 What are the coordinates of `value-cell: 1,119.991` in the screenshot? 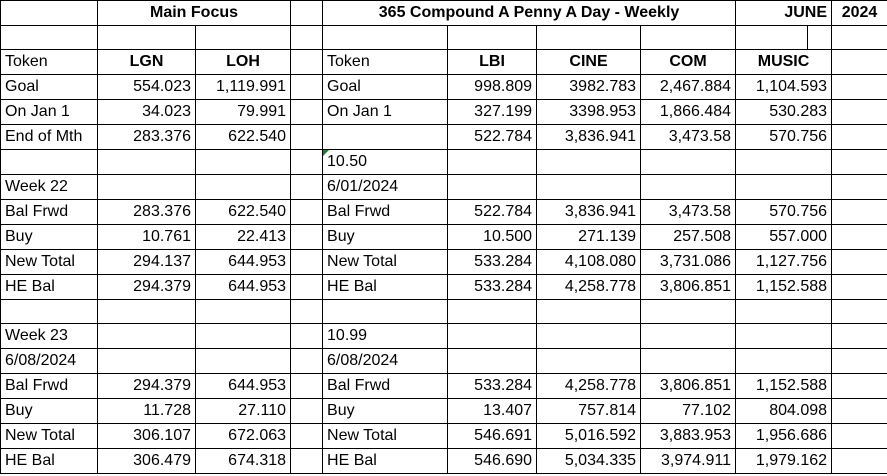 It's located at (243, 87).